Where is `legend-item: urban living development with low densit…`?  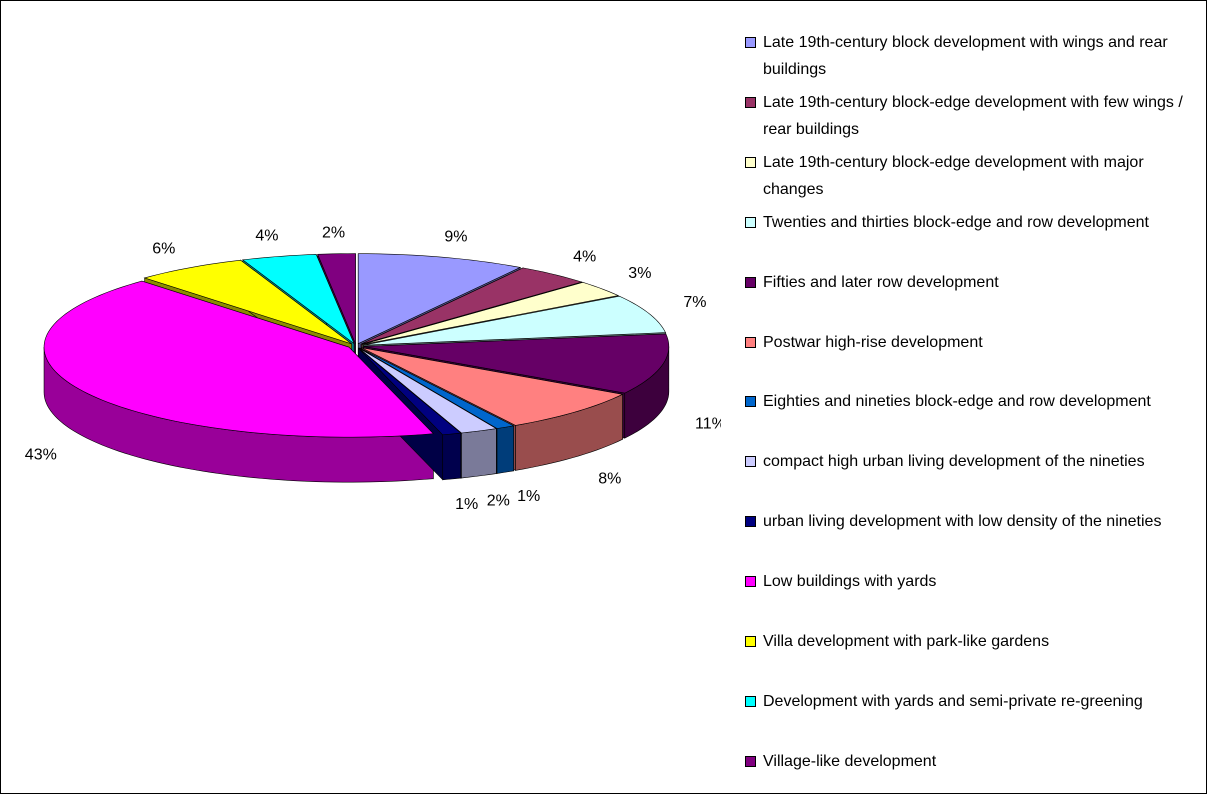 legend-item: urban living development with low densit… is located at coordinates (971, 521).